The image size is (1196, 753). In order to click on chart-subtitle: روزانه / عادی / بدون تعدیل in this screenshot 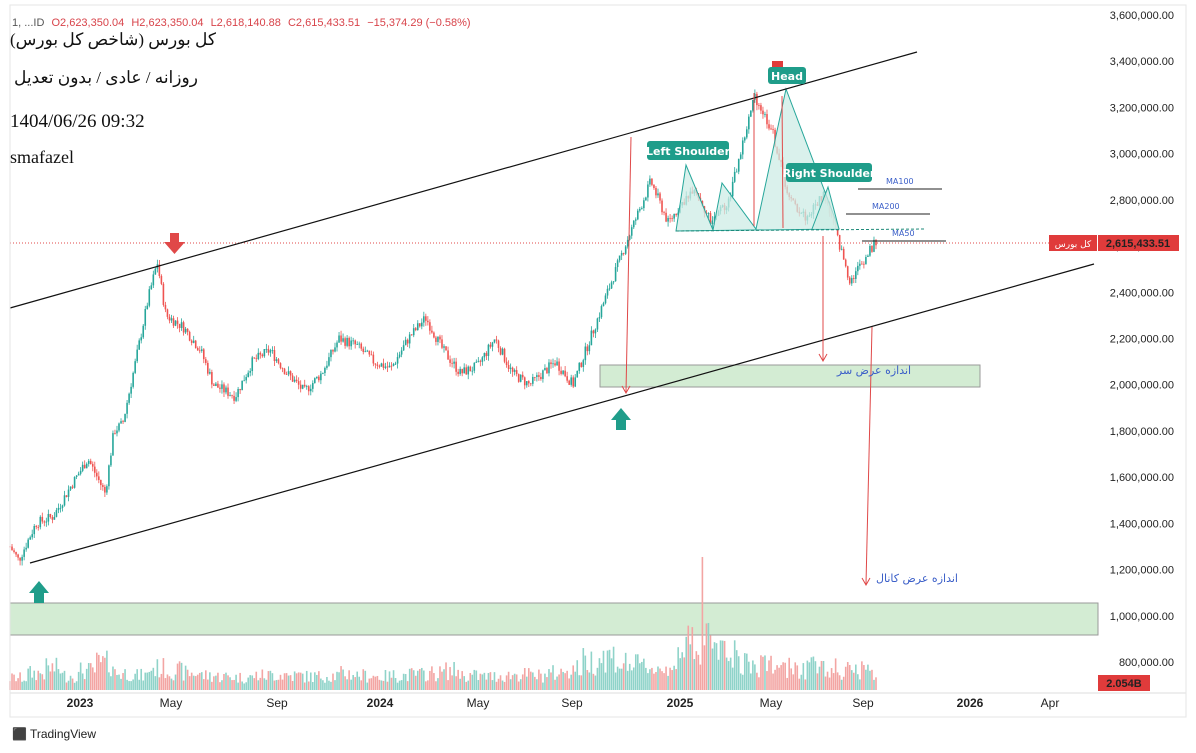, I will do `click(106, 77)`.